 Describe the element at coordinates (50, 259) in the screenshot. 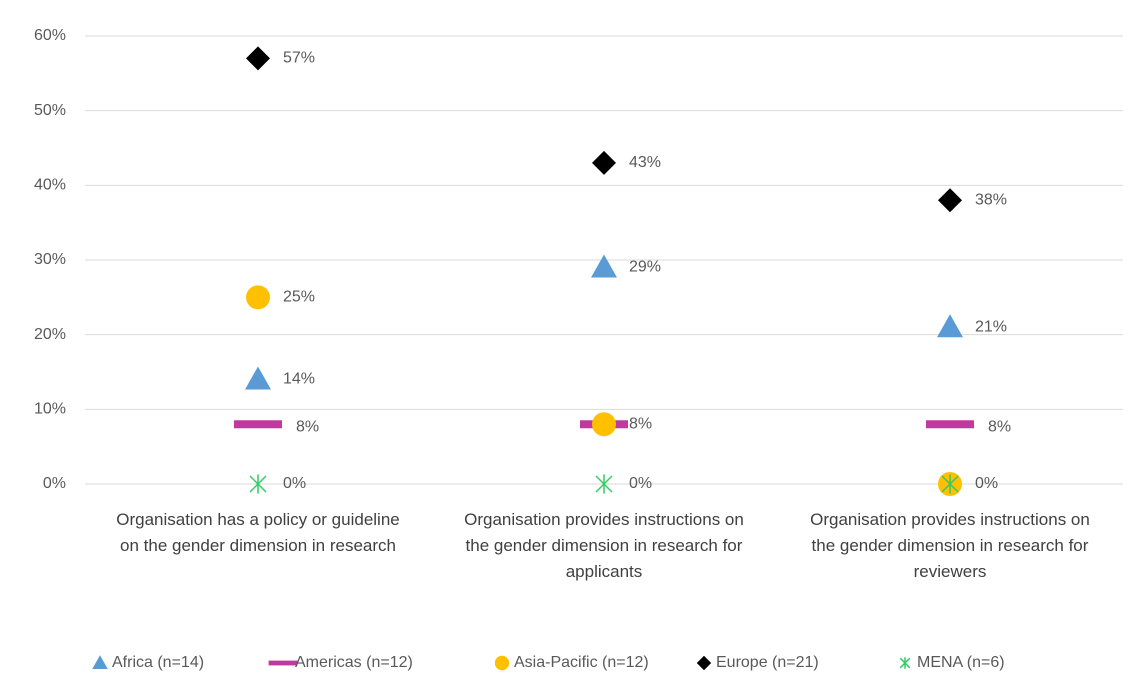

I see `y-tick-label: 30%` at that location.